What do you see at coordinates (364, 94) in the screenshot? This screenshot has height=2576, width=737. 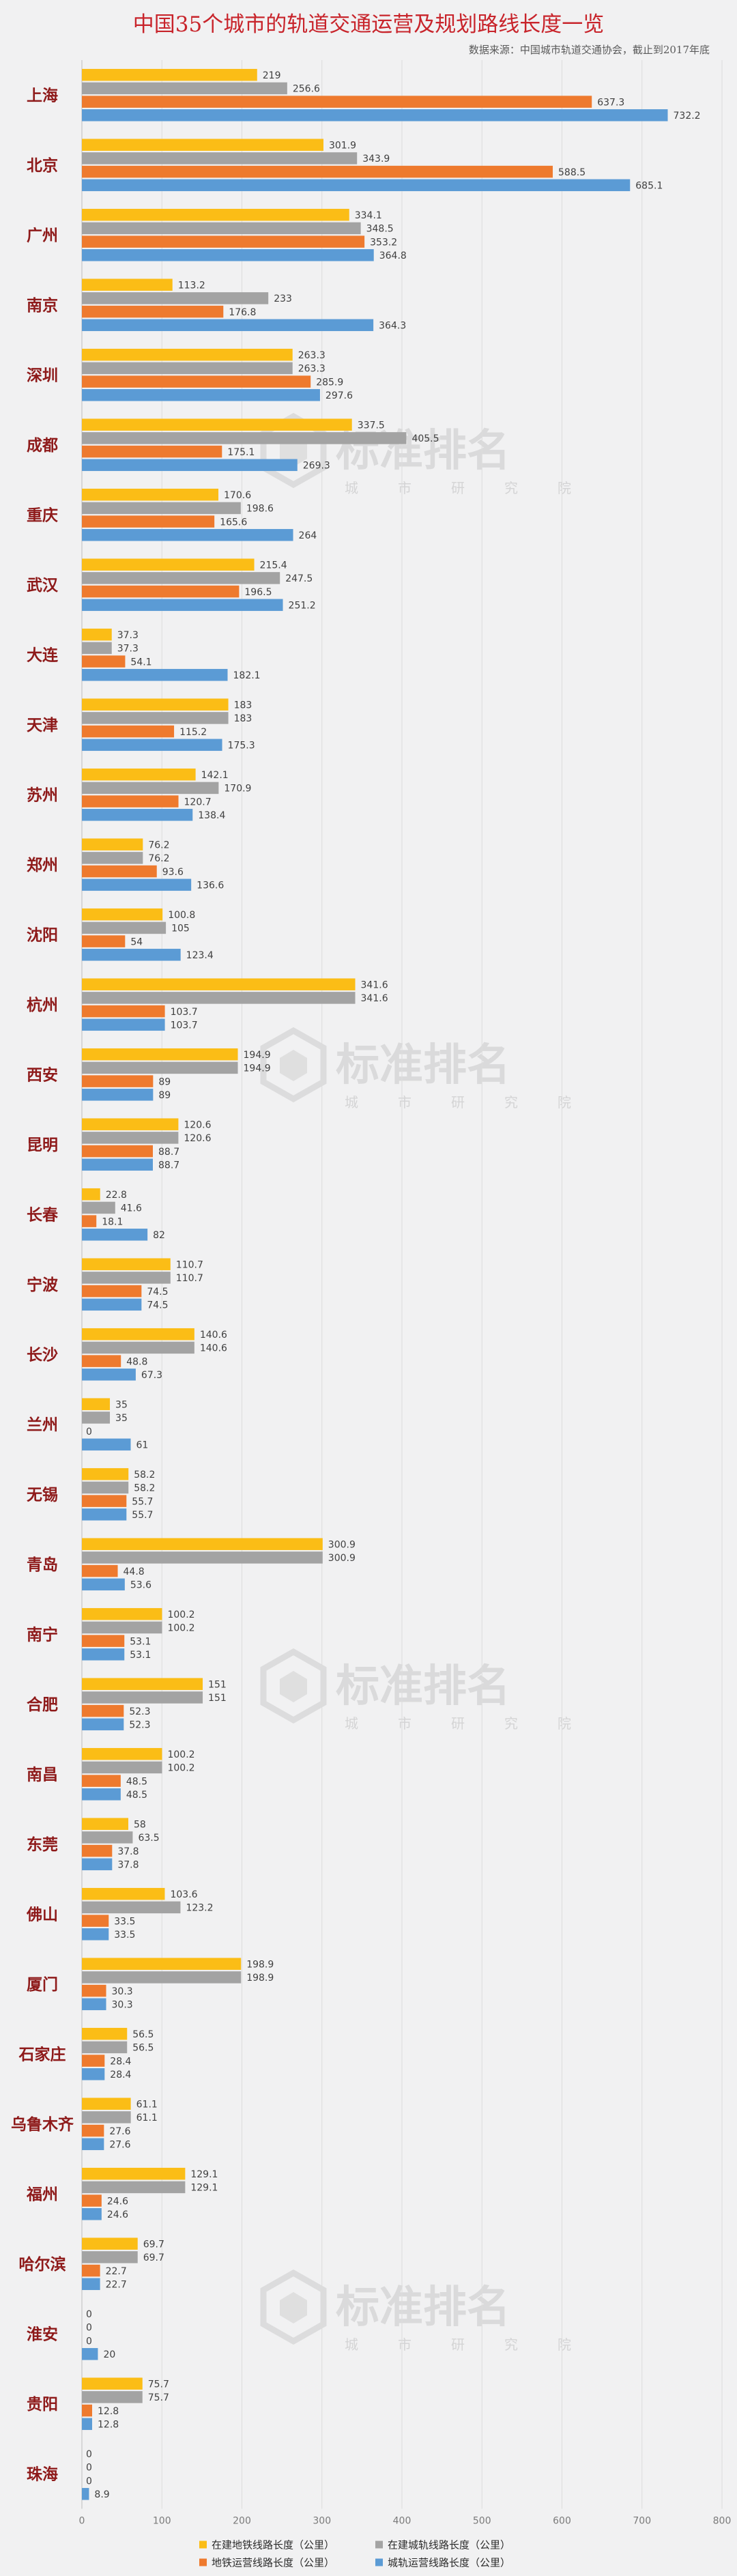 I see `city-group: 上海 219 256.6 637.3 732.2` at bounding box center [364, 94].